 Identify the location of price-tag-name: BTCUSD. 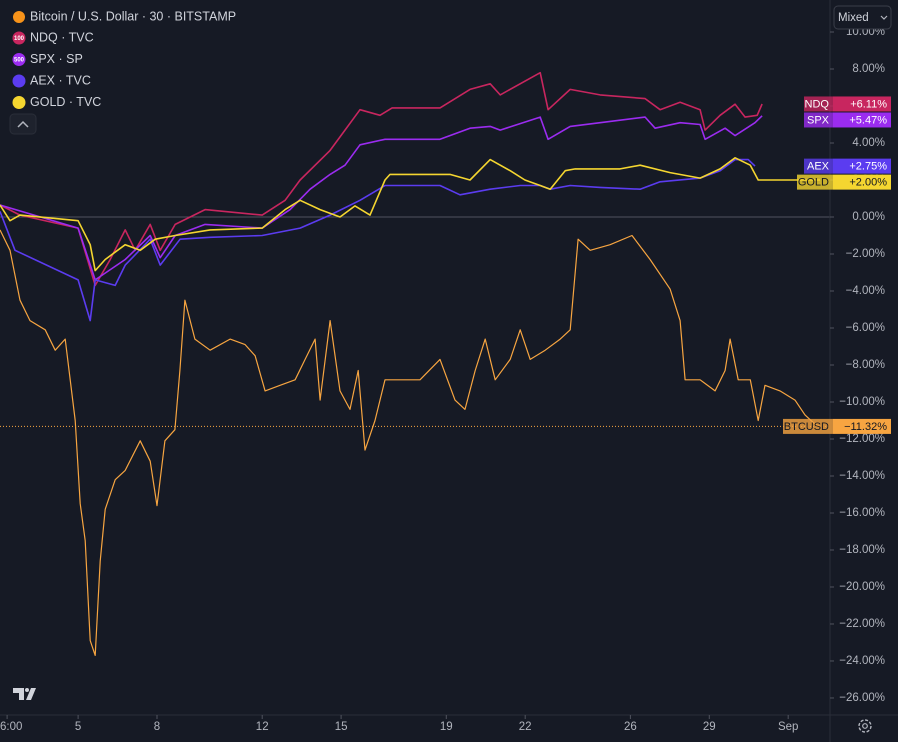
(806, 427).